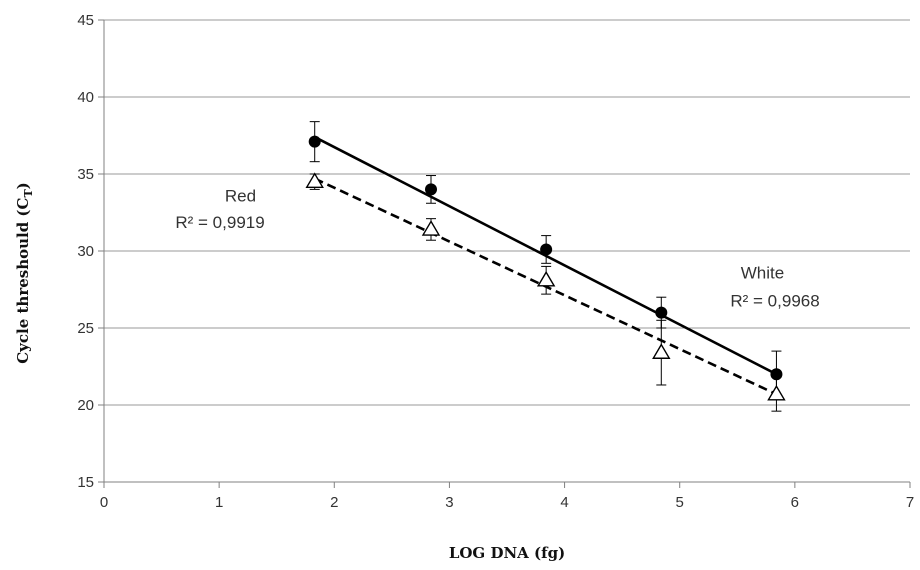 The height and width of the screenshot is (570, 920). I want to click on annotation-label: R² = 0,9968, so click(774, 300).